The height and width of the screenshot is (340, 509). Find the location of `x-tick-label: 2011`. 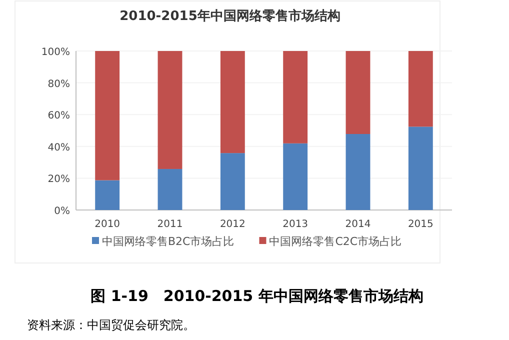

x-tick-label: 2011 is located at coordinates (170, 224).